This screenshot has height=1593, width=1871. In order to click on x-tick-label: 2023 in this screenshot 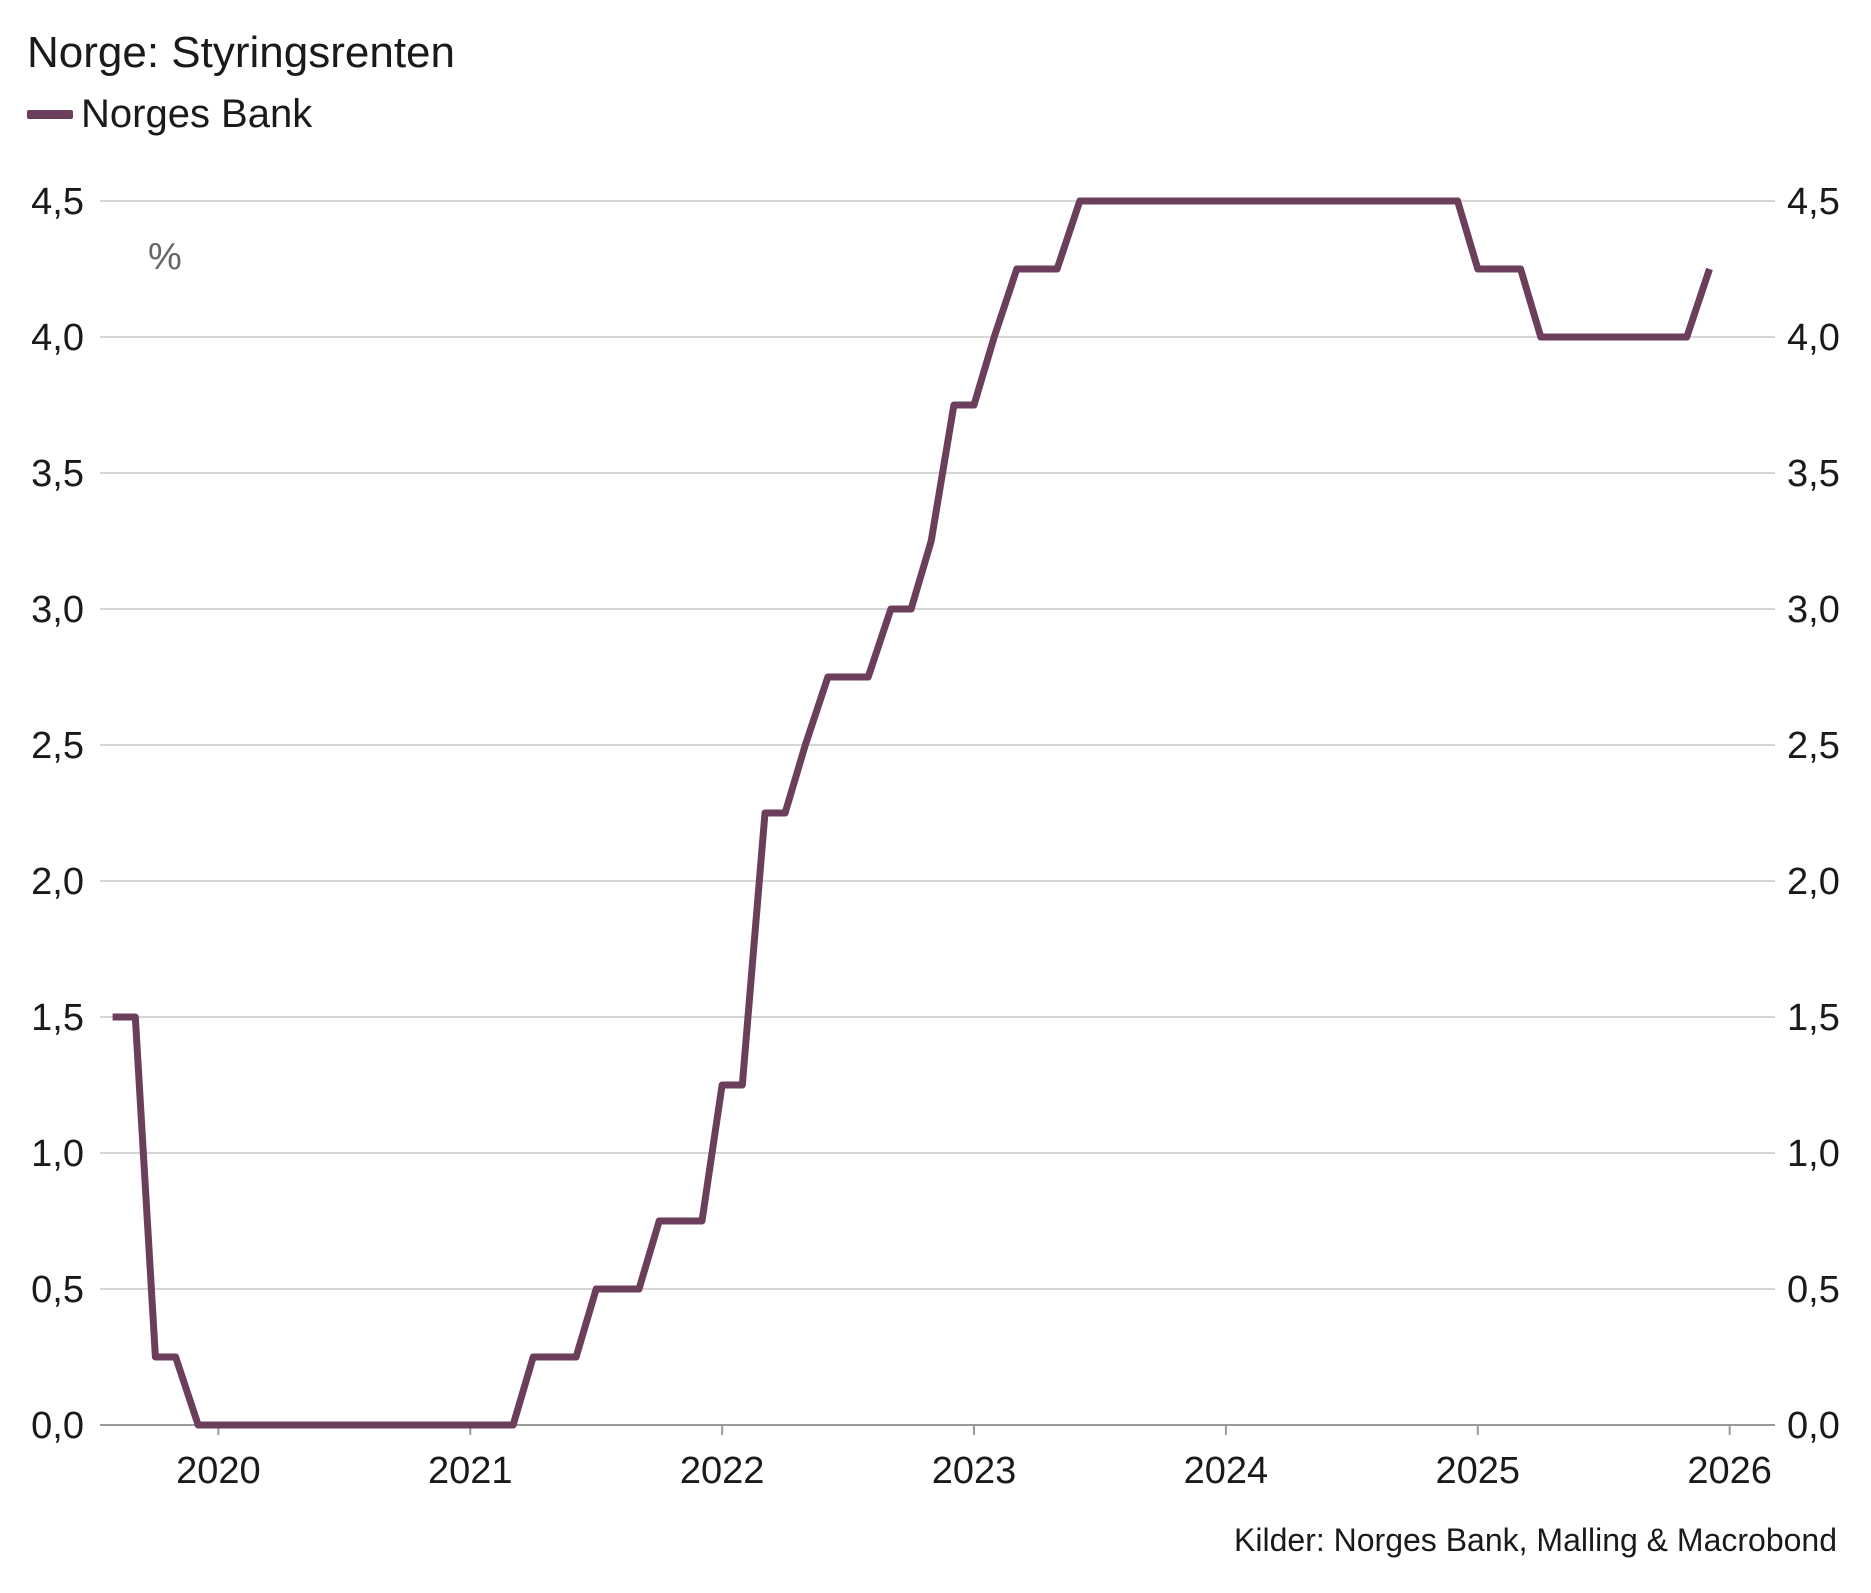, I will do `click(974, 1471)`.